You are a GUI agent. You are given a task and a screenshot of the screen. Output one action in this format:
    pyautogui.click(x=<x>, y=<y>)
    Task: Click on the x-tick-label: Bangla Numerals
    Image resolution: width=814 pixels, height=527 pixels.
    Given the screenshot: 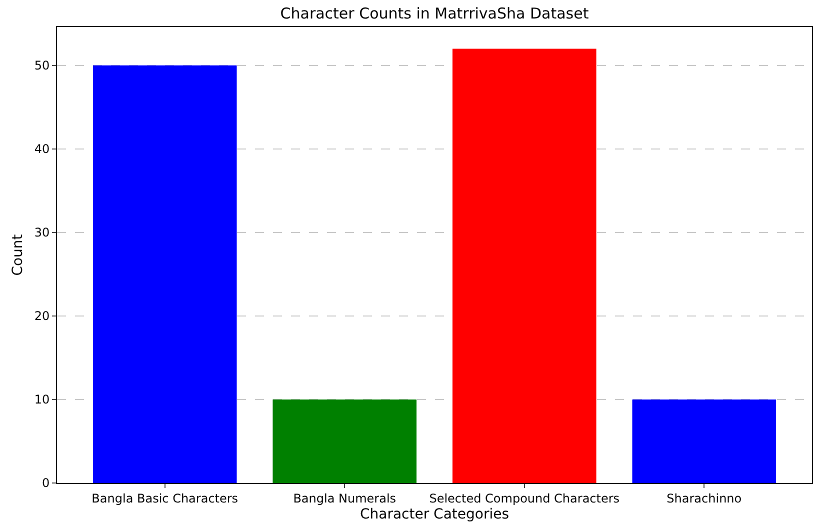 What is the action you would take?
    pyautogui.click(x=344, y=498)
    